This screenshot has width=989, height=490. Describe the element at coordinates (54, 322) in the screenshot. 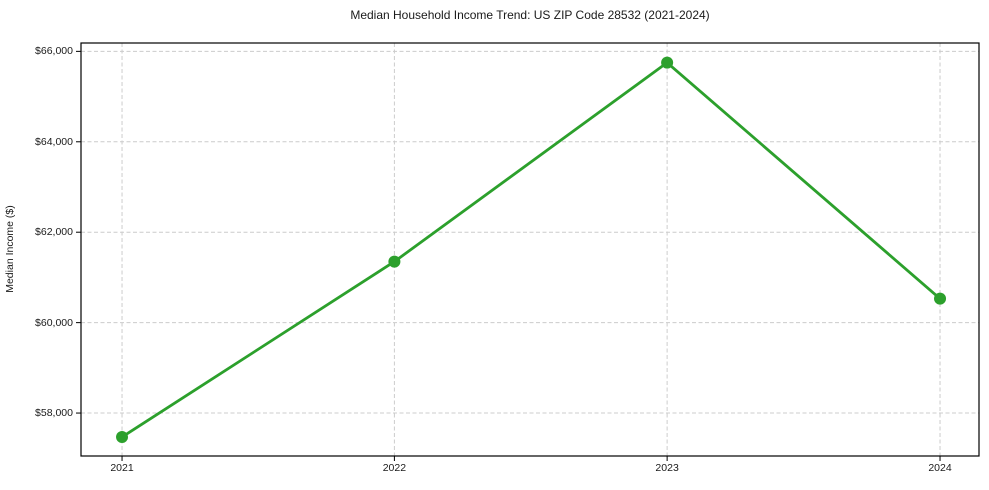

I see `y-tick-label: $60,000` at that location.